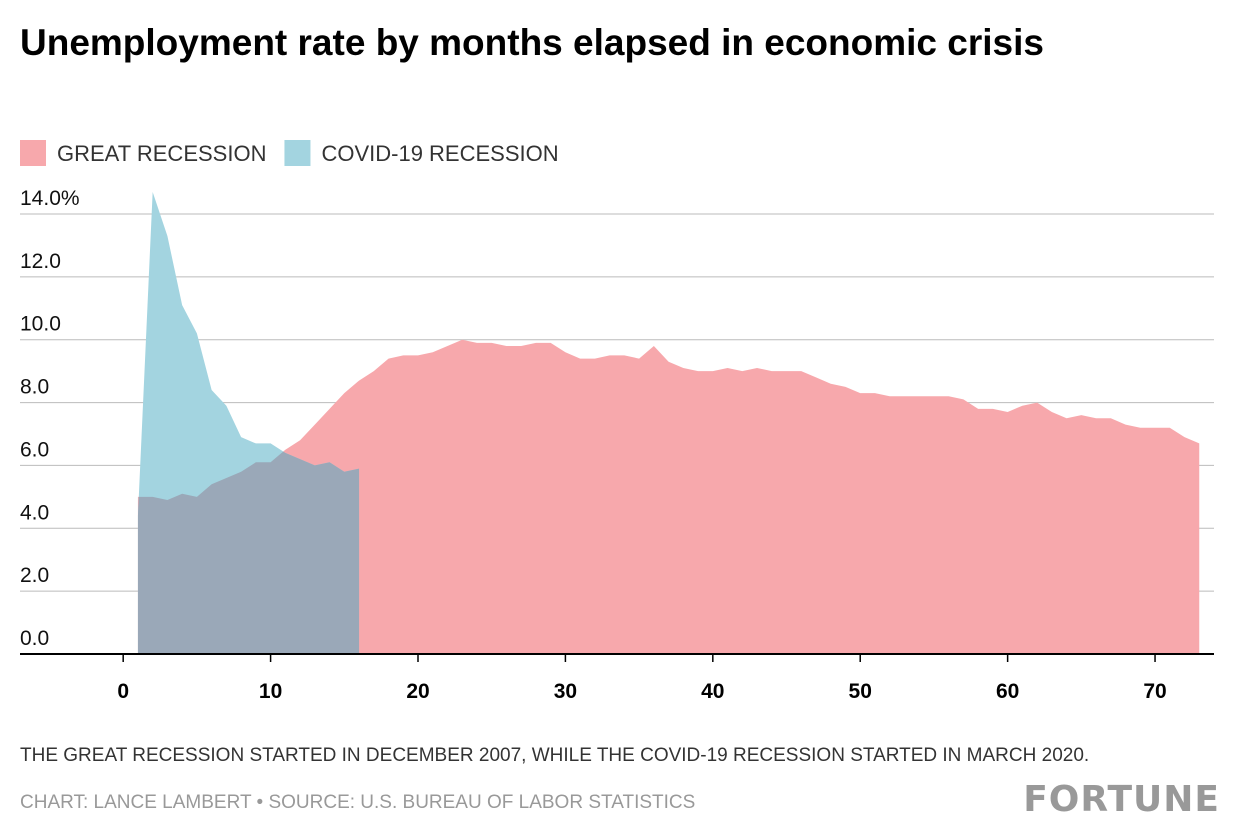  I want to click on x-tick-label: 10, so click(270, 691).